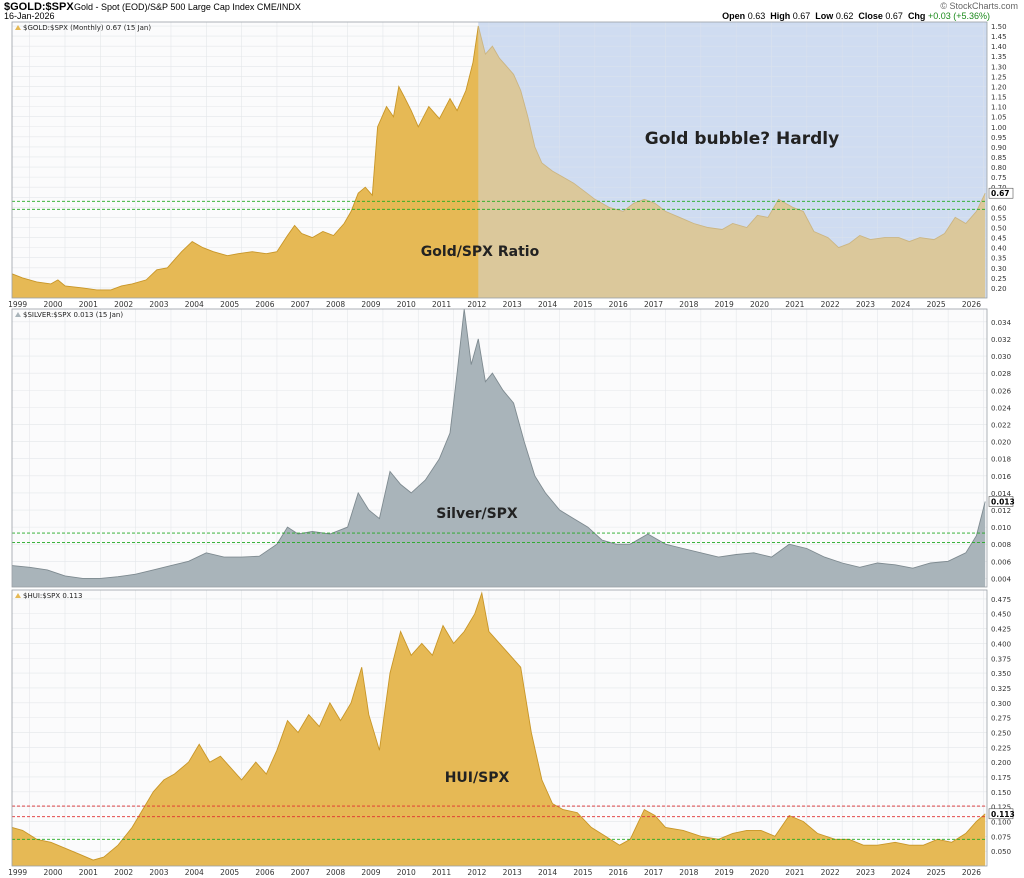 This screenshot has height=878, width=1024. What do you see at coordinates (1001, 630) in the screenshot?
I see `y-tick-label: 0.425` at bounding box center [1001, 630].